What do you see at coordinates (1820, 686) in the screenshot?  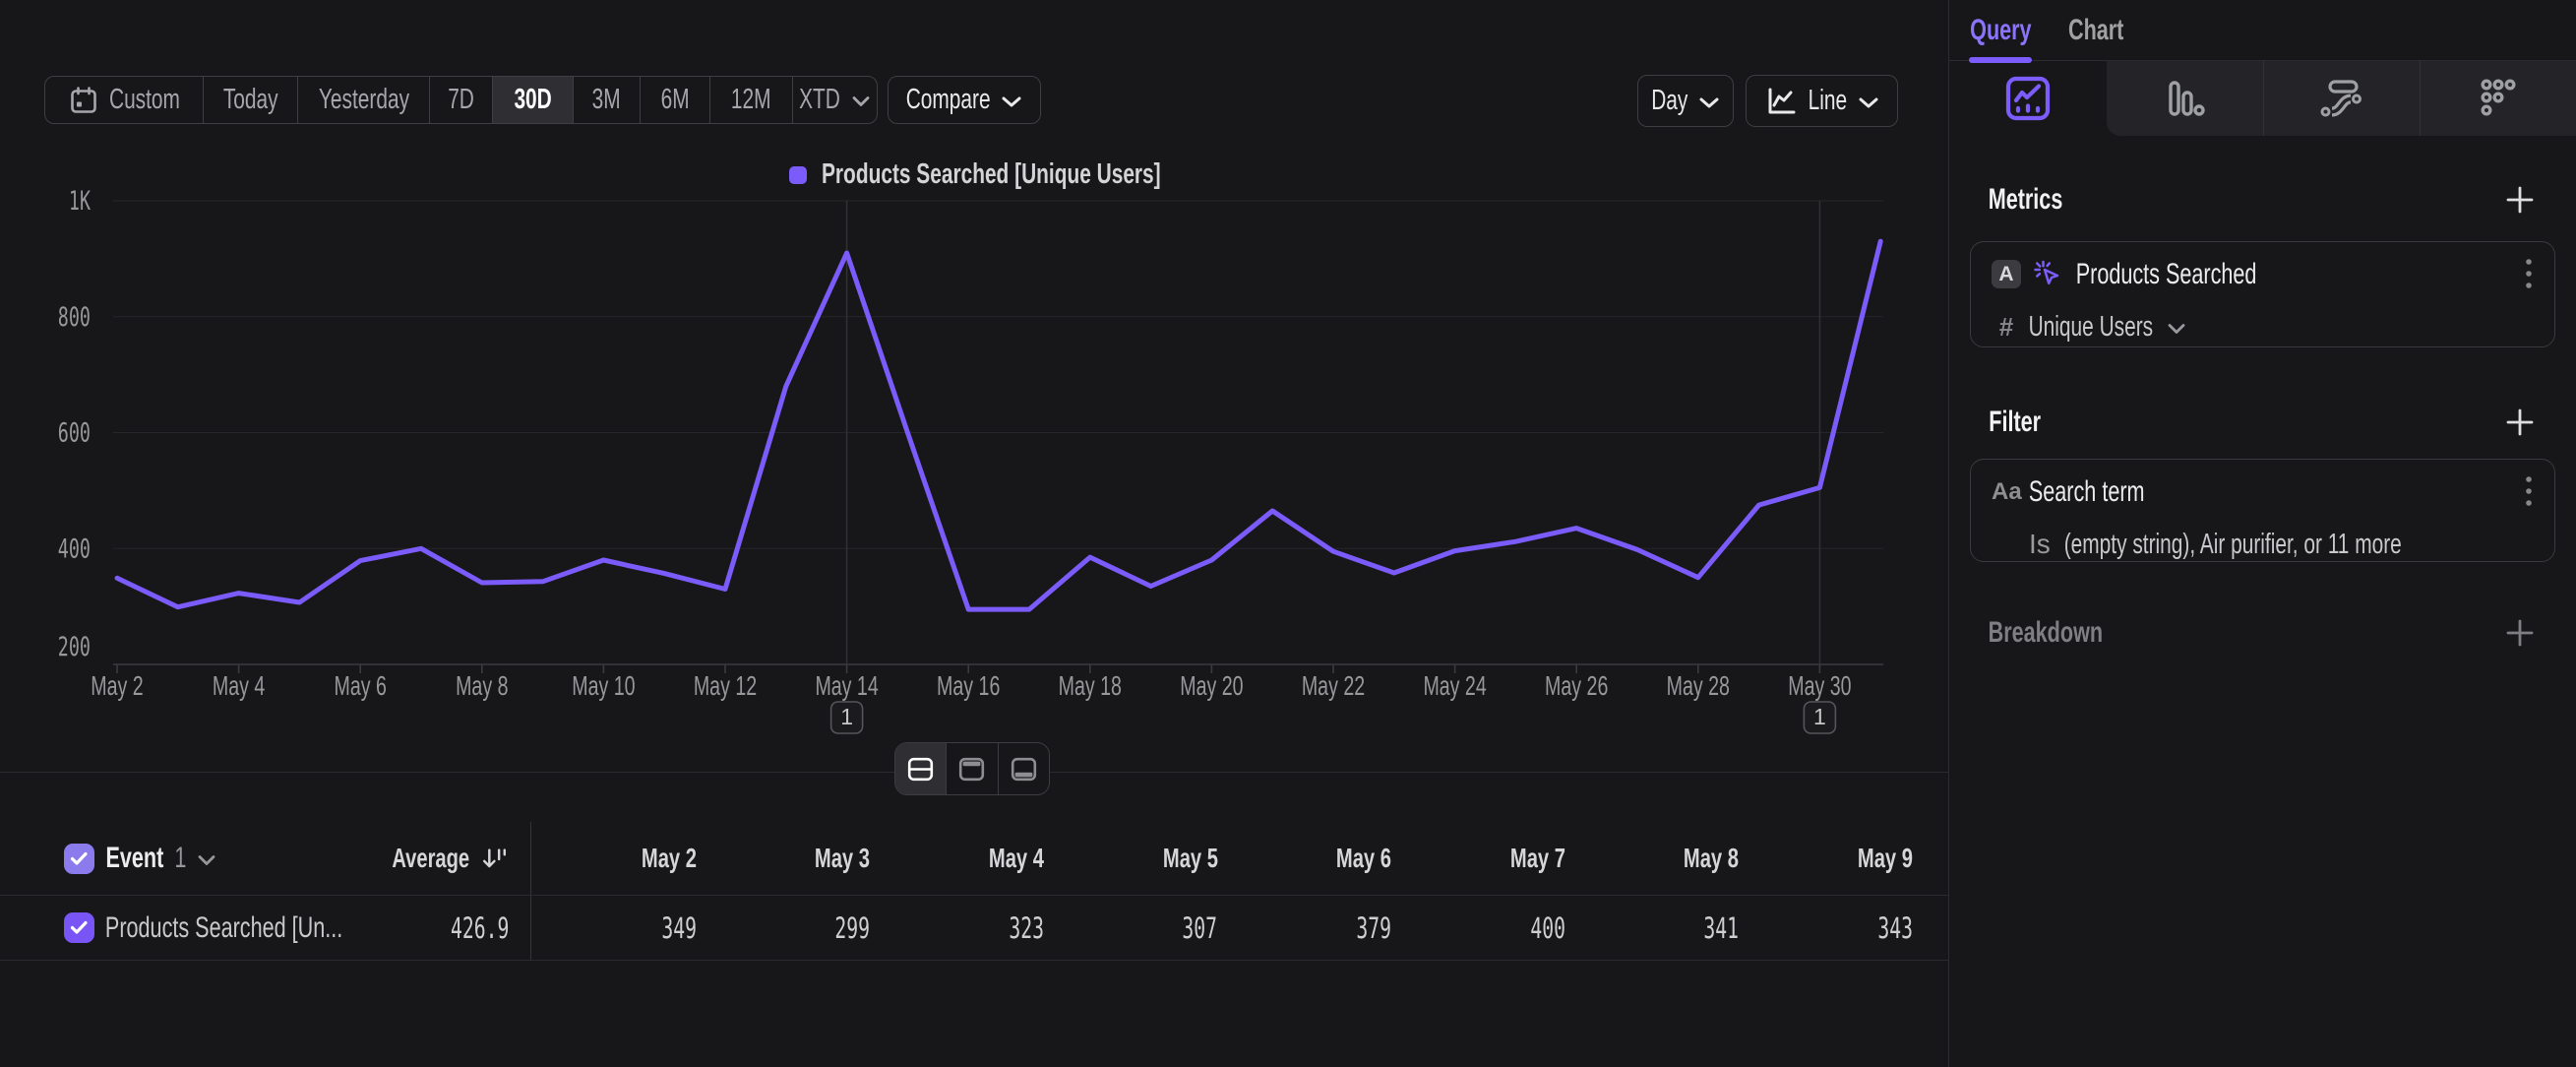 I see `svg-text: May 30` at bounding box center [1820, 686].